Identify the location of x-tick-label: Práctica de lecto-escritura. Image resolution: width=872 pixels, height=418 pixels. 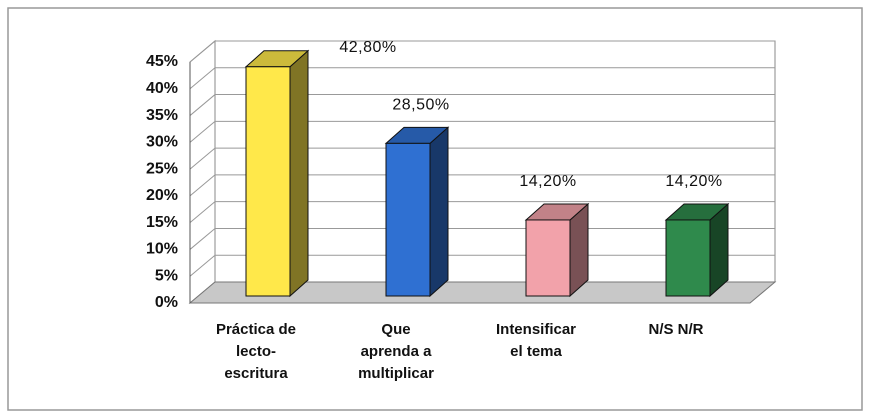
(256, 351).